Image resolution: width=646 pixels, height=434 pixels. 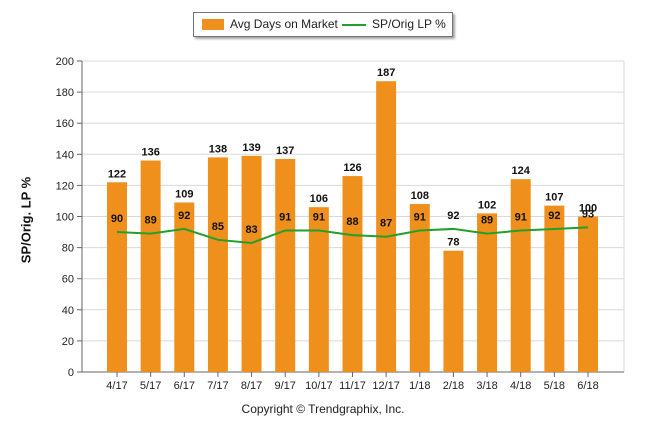 I want to click on x-tick-label: 3/18, so click(x=486, y=386).